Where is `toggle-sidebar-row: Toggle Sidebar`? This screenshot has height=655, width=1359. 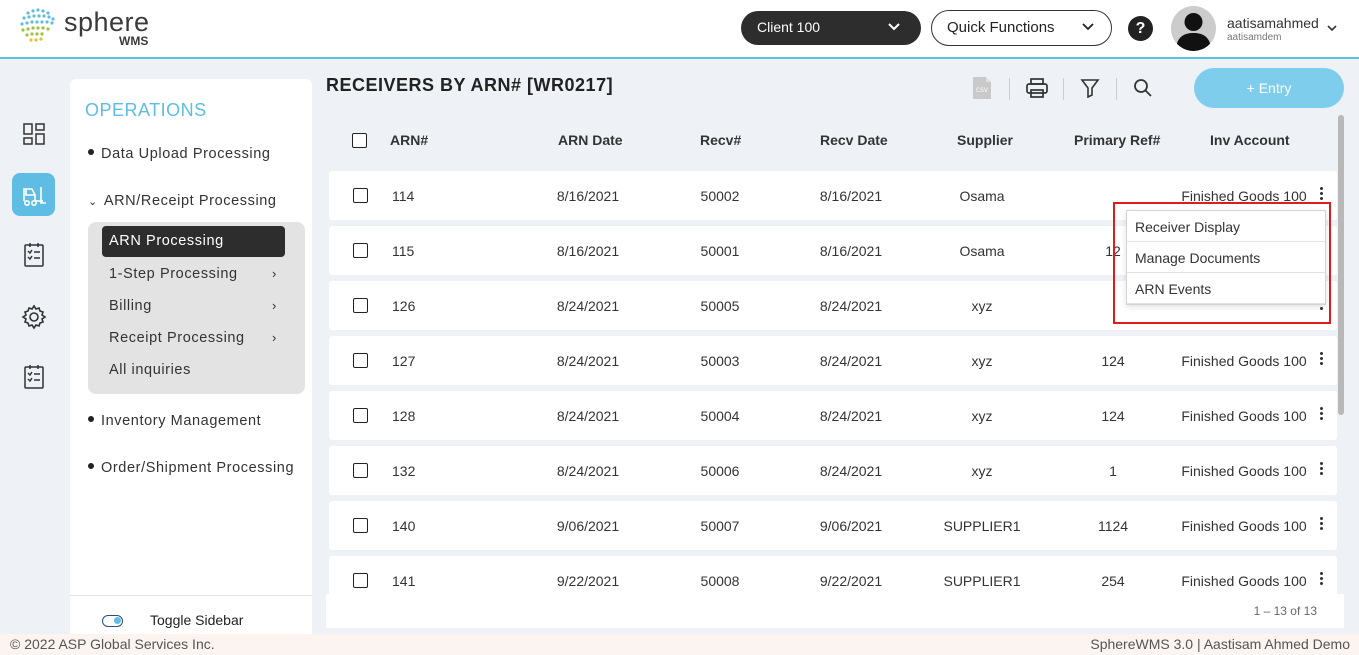 toggle-sidebar-row: Toggle Sidebar is located at coordinates (191, 615).